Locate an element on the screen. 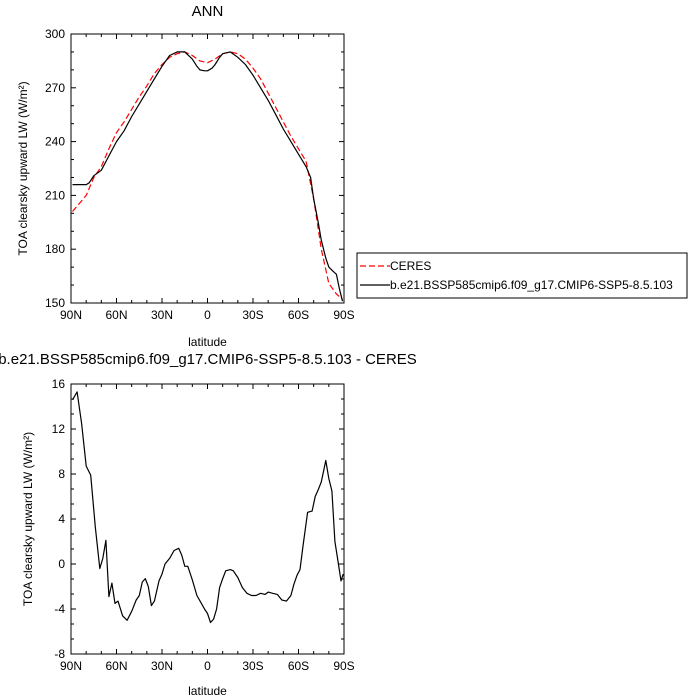 The width and height of the screenshot is (700, 700). y-tick-label: 150 is located at coordinates (55, 303).